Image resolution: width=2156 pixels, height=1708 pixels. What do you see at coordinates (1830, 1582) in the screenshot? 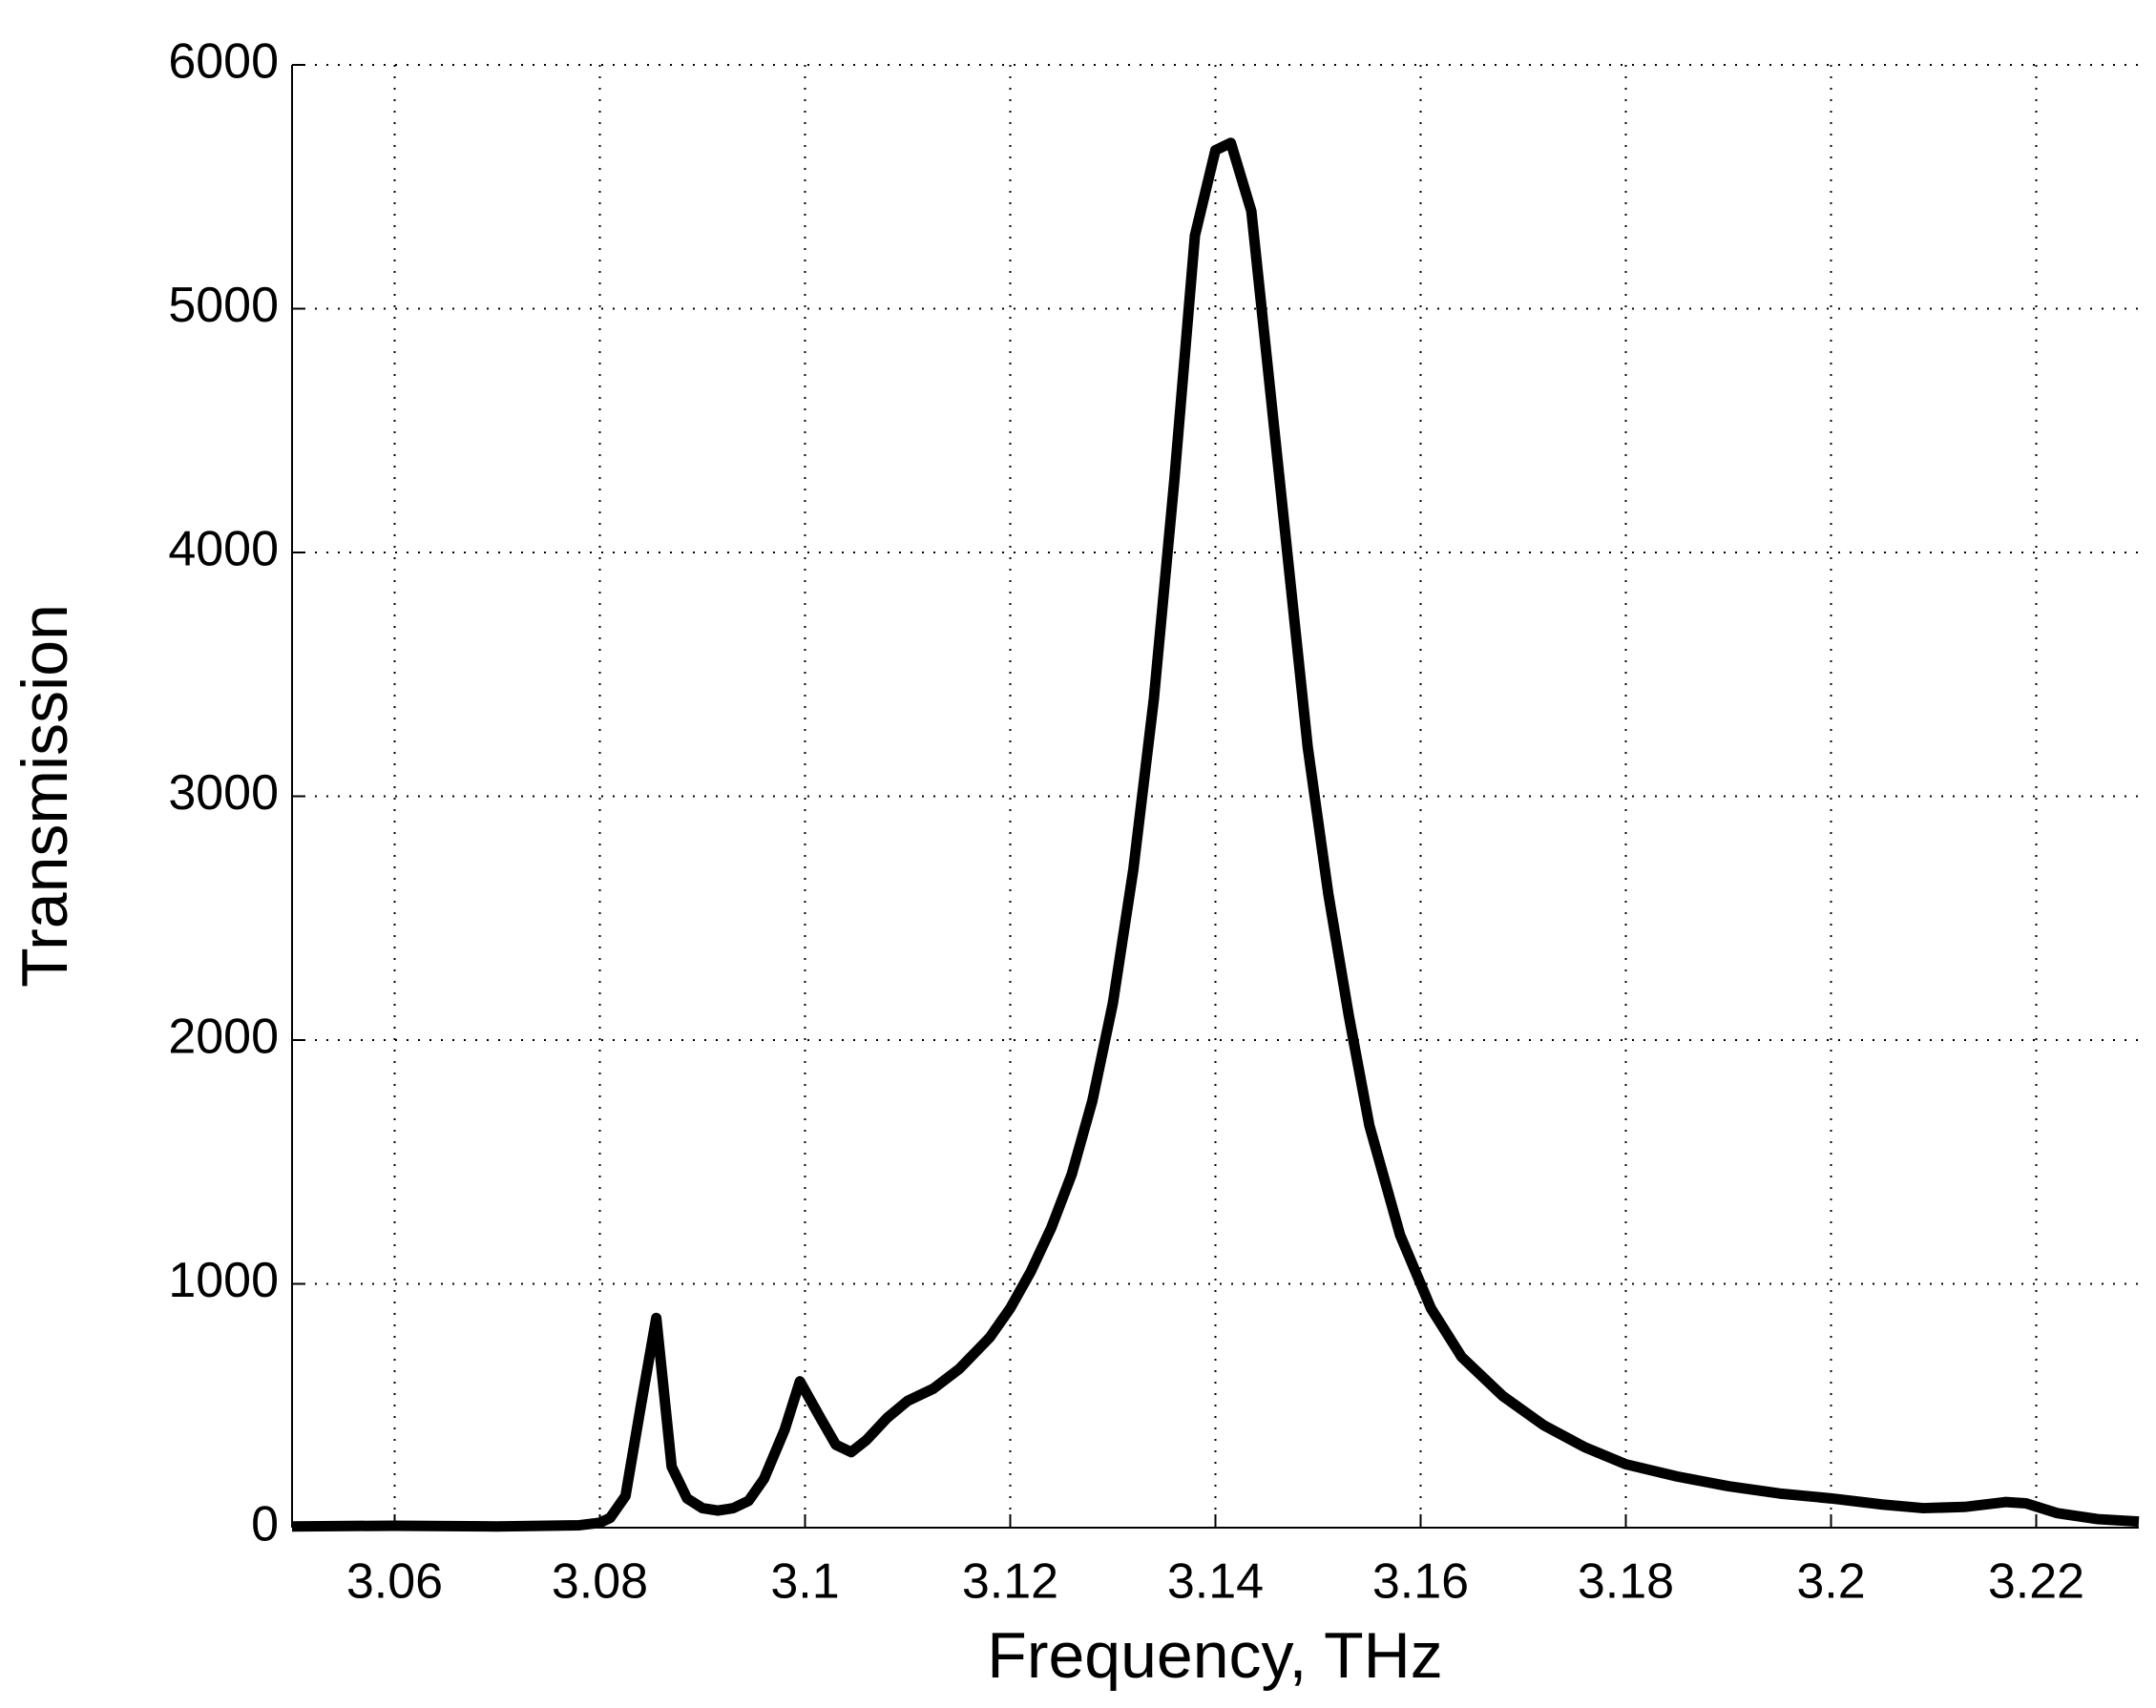
I see `x-tick-label: 3.2` at bounding box center [1830, 1582].